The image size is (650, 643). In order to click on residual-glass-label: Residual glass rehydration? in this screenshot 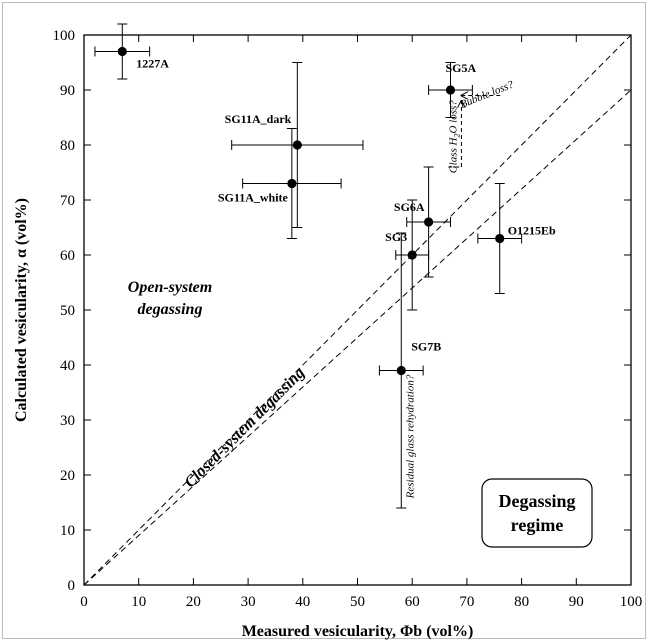, I will do `click(410, 436)`.